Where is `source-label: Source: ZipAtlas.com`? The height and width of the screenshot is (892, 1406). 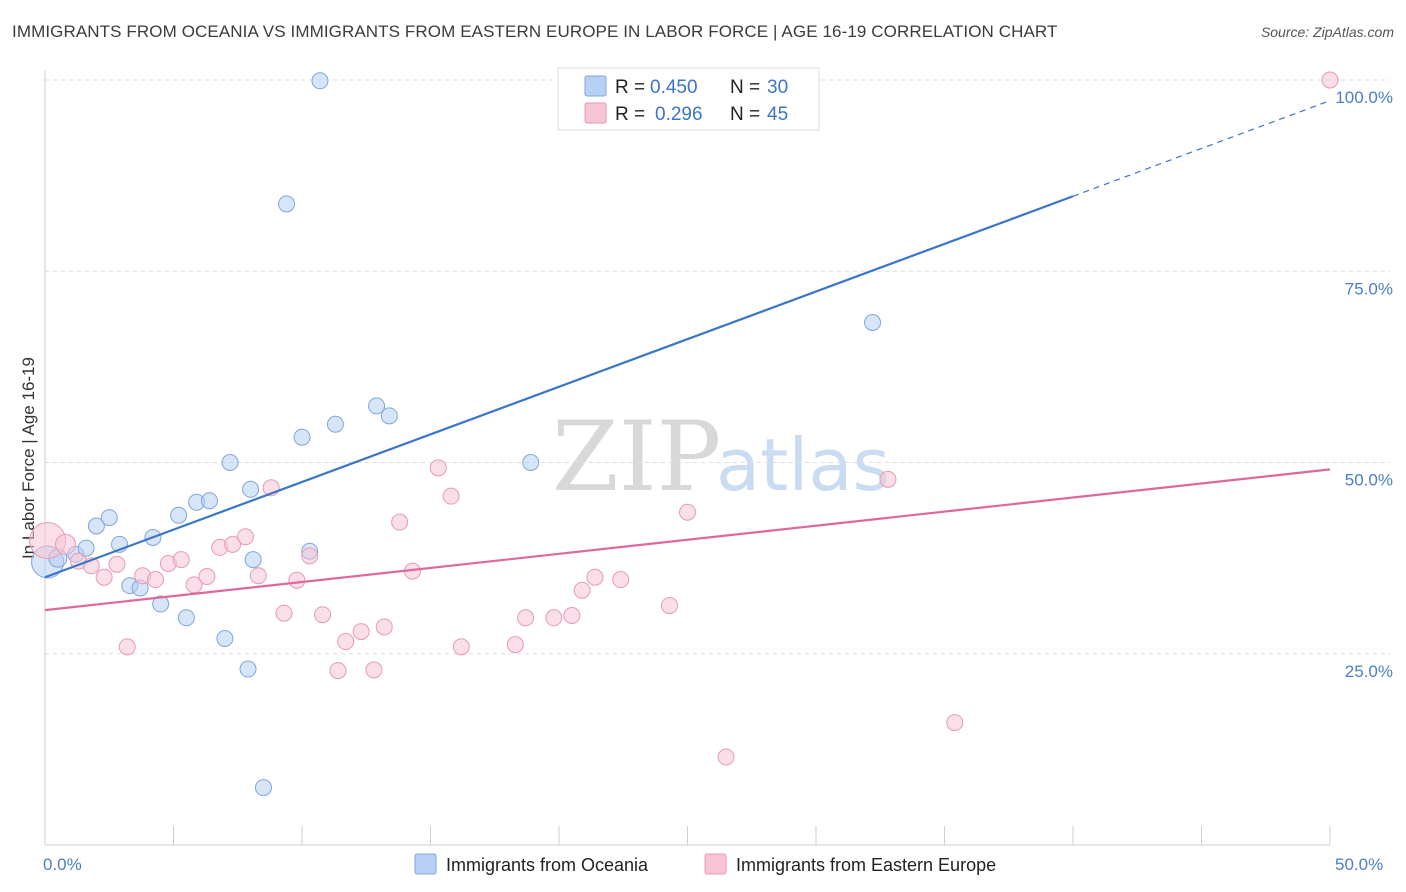 source-label: Source: ZipAtlas.com is located at coordinates (1327, 32).